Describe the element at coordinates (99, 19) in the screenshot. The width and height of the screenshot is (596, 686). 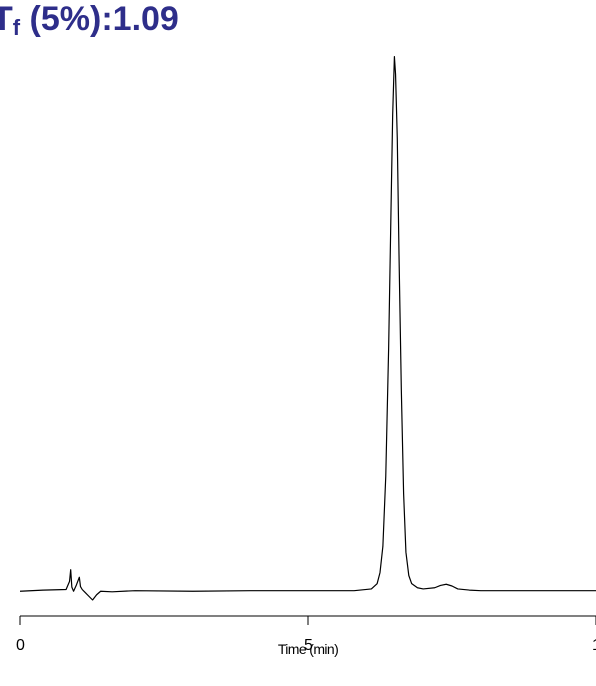
I see `title-rest: (5%):1.09` at that location.